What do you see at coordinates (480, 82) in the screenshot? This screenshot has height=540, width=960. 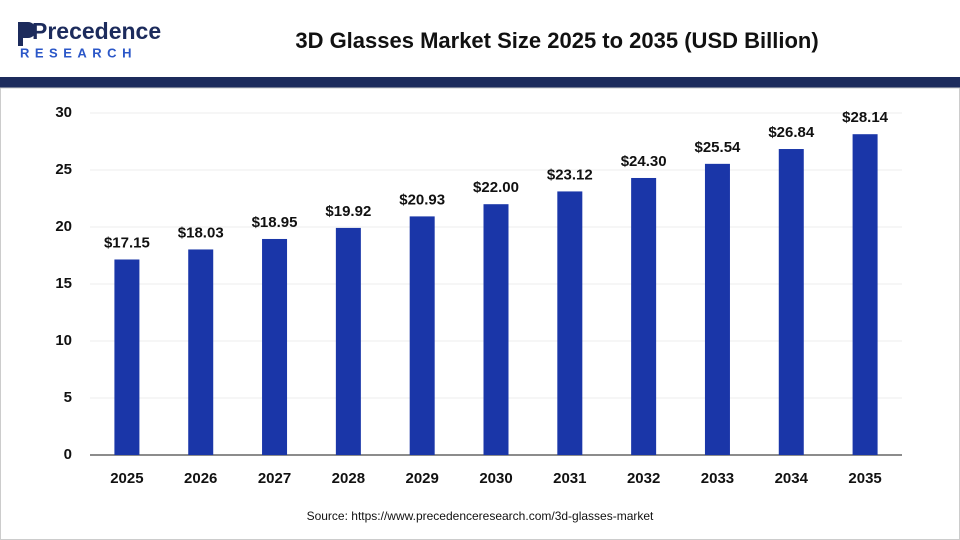 I see `header-band` at bounding box center [480, 82].